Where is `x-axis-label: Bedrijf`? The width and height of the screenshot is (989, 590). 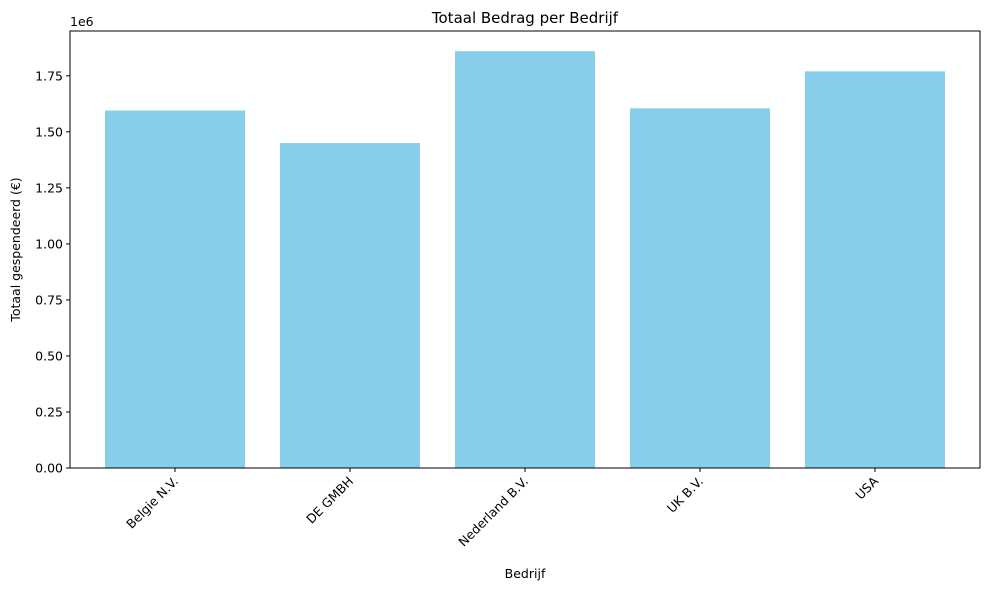
x-axis-label: Bedrijf is located at coordinates (525, 573).